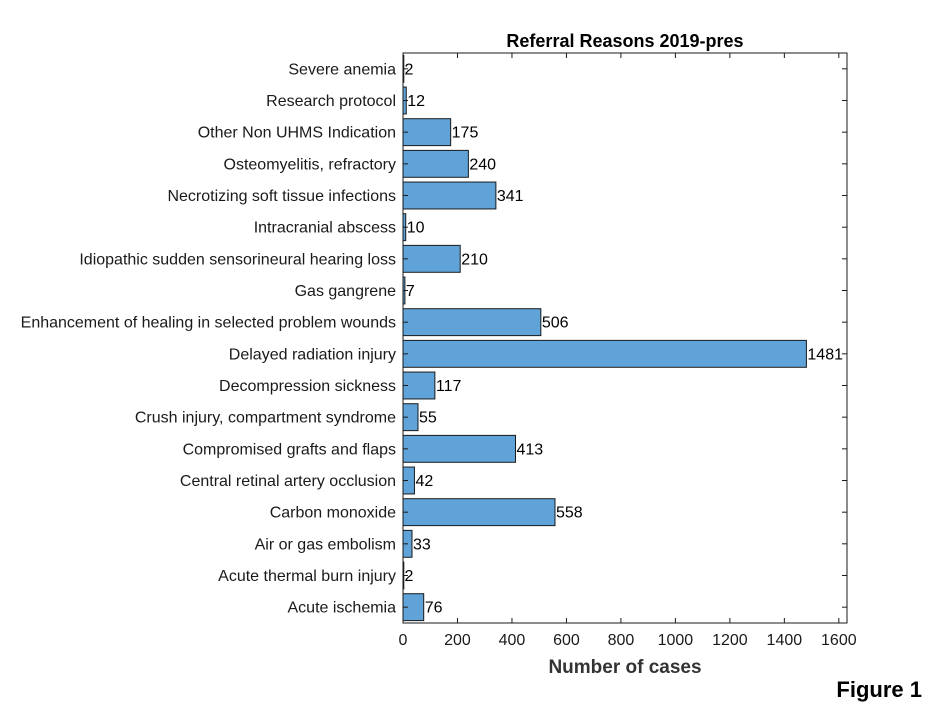 Image resolution: width=936 pixels, height=702 pixels. What do you see at coordinates (529, 449) in the screenshot?
I see `data-label: 413` at bounding box center [529, 449].